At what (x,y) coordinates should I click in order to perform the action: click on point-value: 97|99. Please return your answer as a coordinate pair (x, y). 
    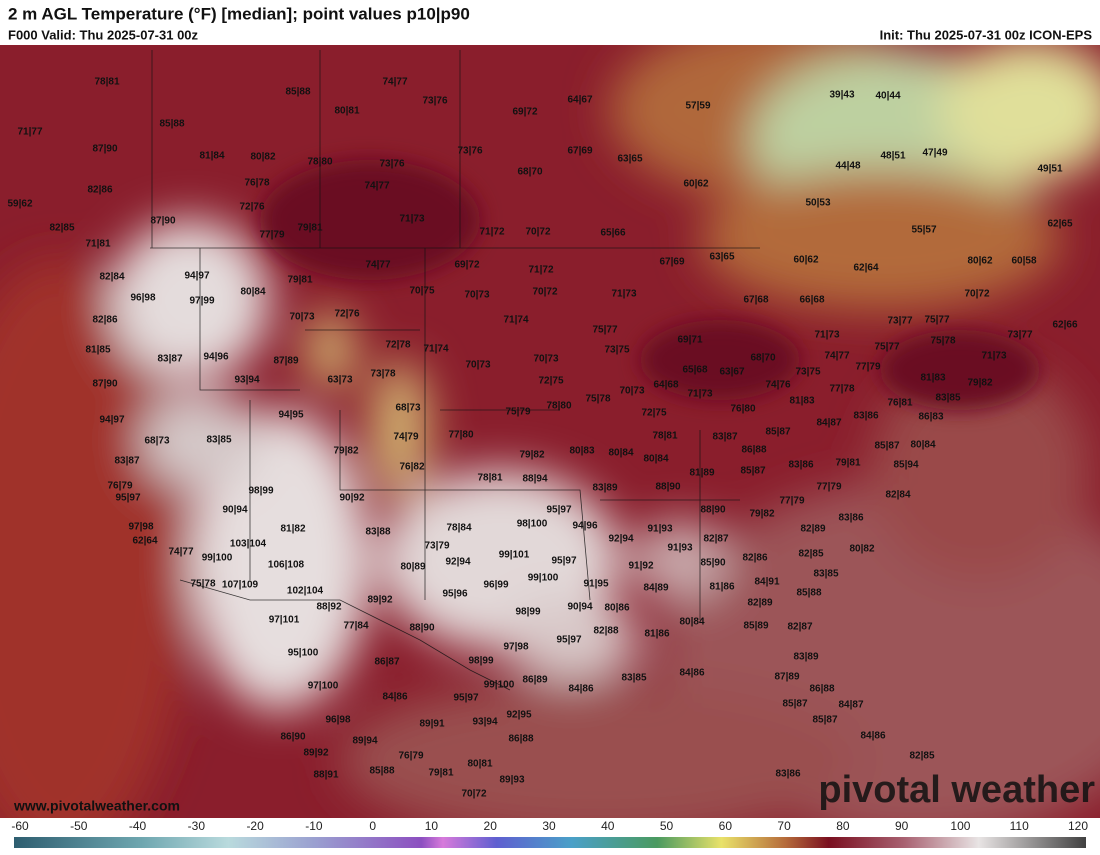
    Looking at the image, I should click on (201, 301).